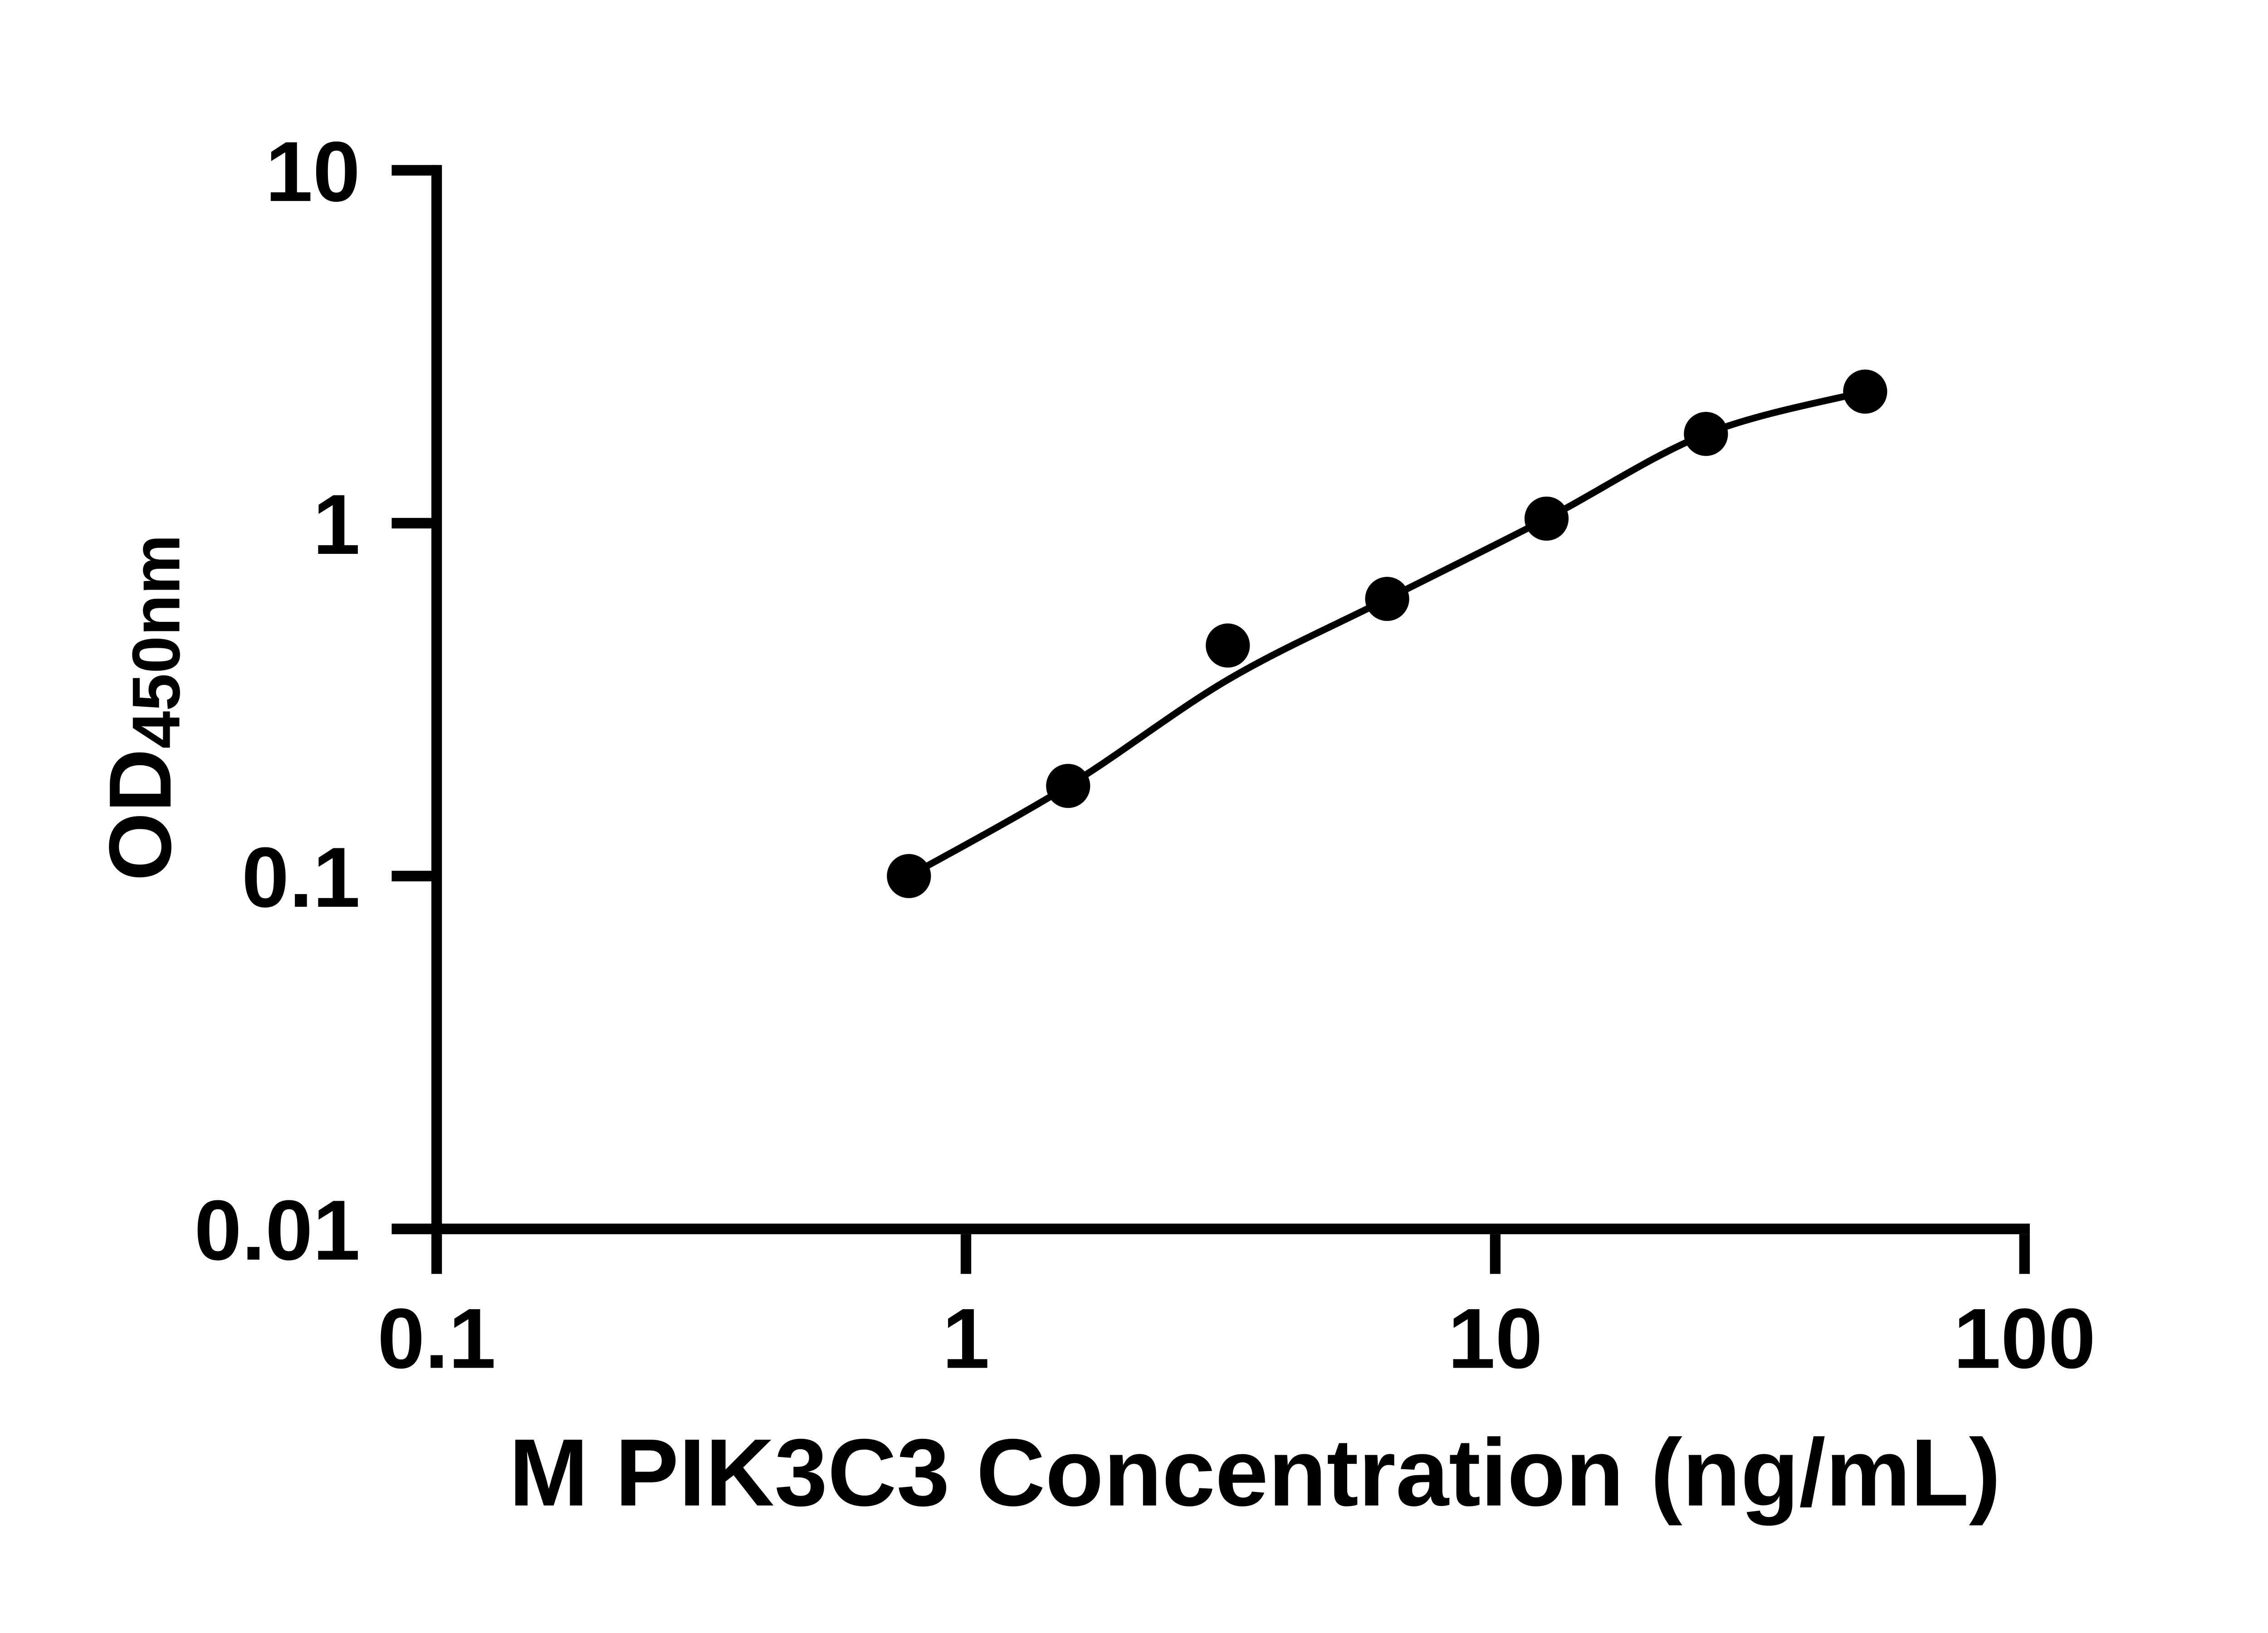 The height and width of the screenshot is (1633, 2268). Describe the element at coordinates (966, 1338) in the screenshot. I see `x-tick-label: 1` at that location.